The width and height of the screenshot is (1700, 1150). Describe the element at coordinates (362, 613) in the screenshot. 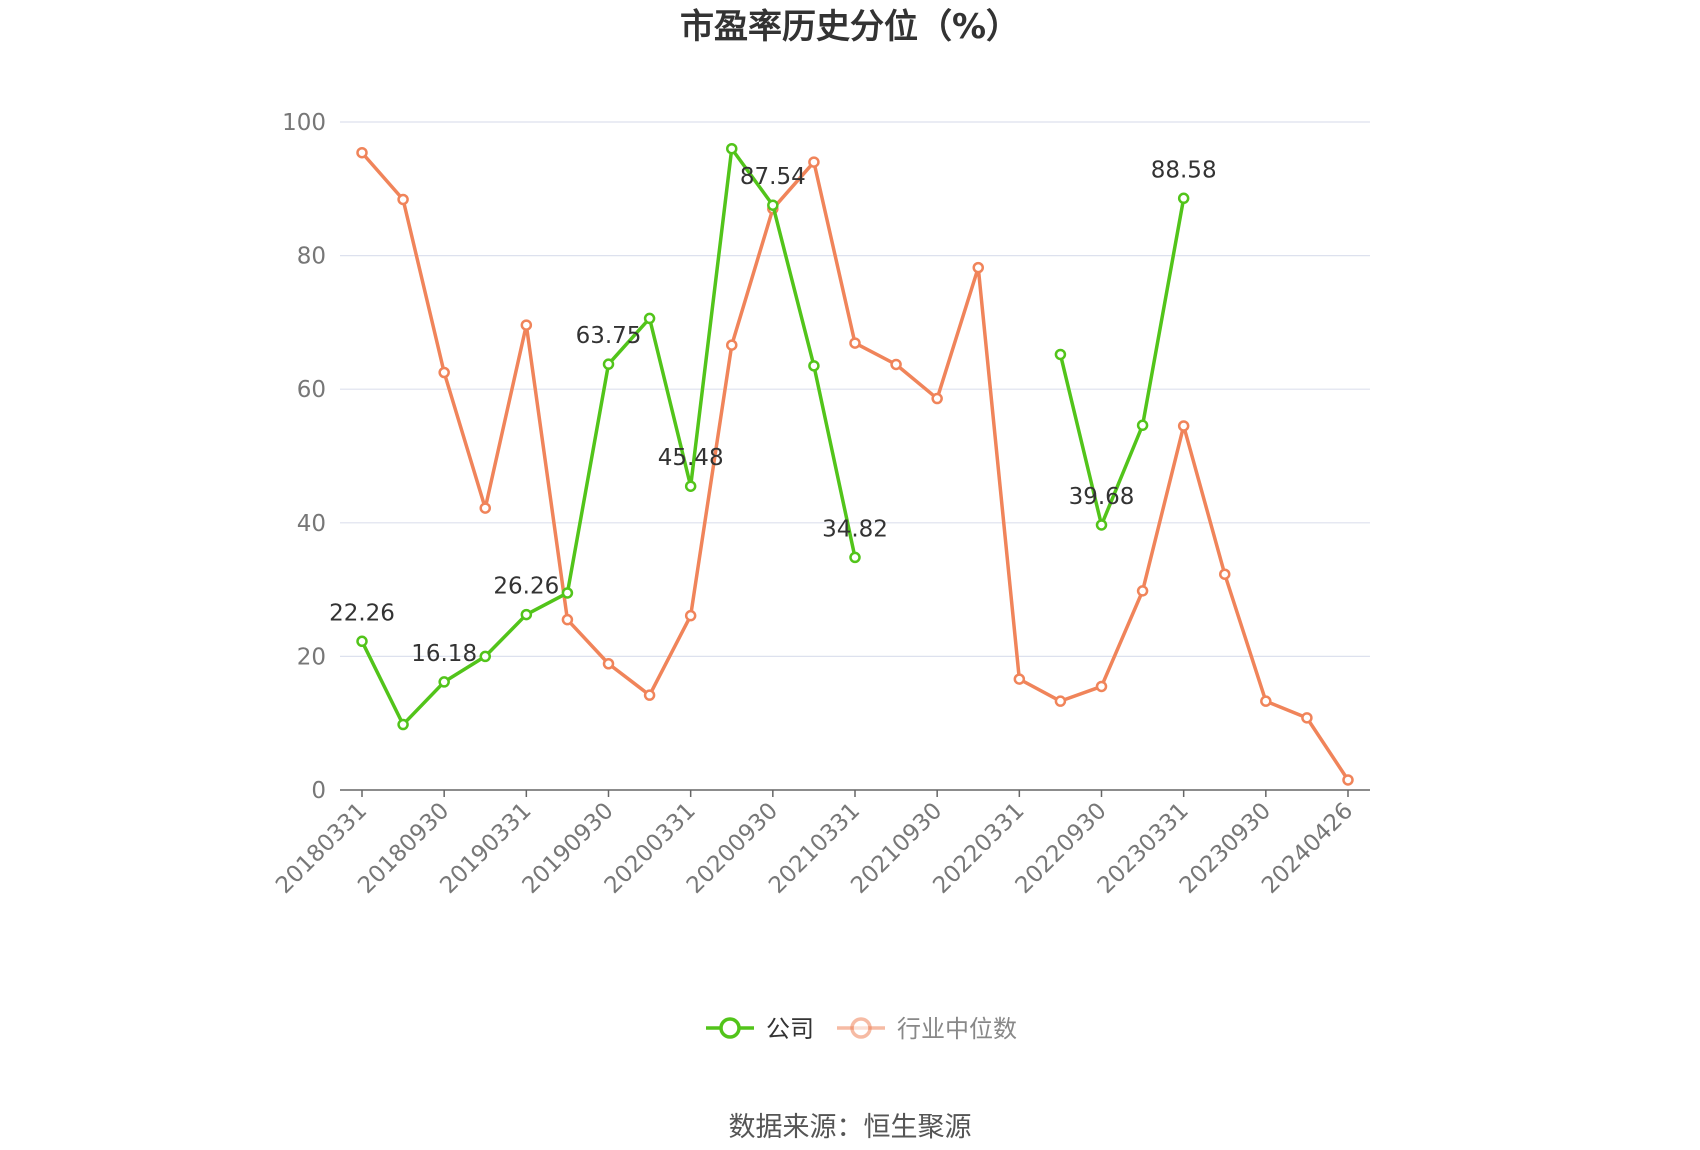

I see `data-label: 22.26` at that location.